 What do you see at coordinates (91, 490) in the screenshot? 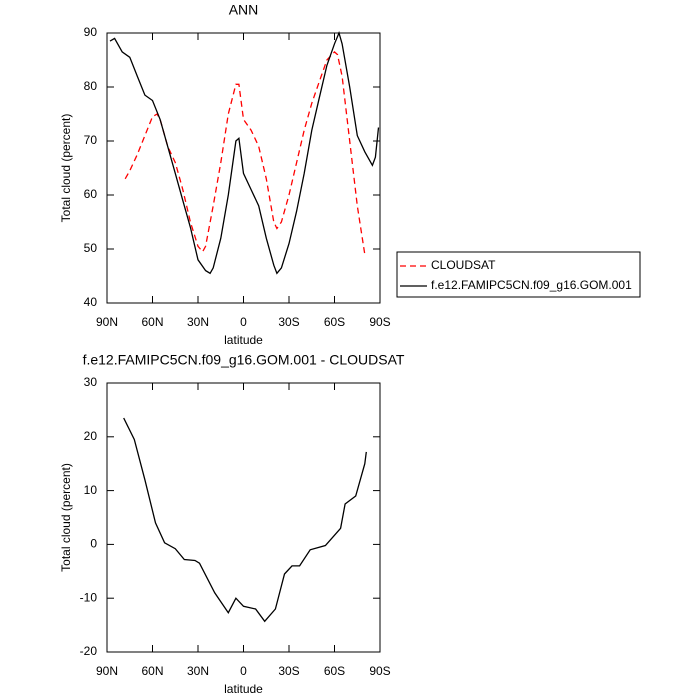
I see `y-tick-label: 10` at bounding box center [91, 490].